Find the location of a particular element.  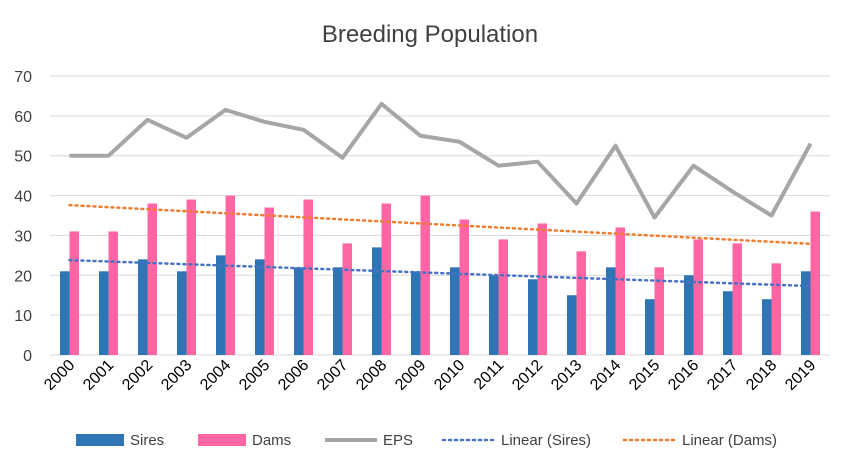

x-tick-label: 2013 is located at coordinates (566, 375).